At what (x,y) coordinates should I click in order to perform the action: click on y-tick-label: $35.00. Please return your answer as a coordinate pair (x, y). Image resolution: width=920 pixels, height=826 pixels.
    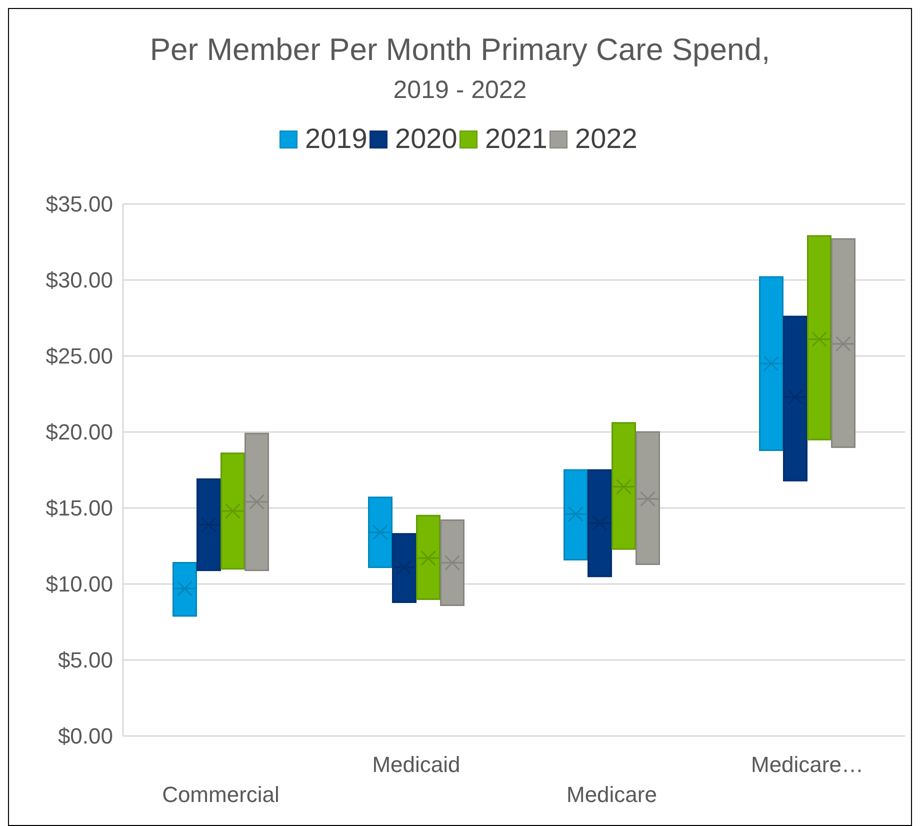
    Looking at the image, I should click on (79, 204).